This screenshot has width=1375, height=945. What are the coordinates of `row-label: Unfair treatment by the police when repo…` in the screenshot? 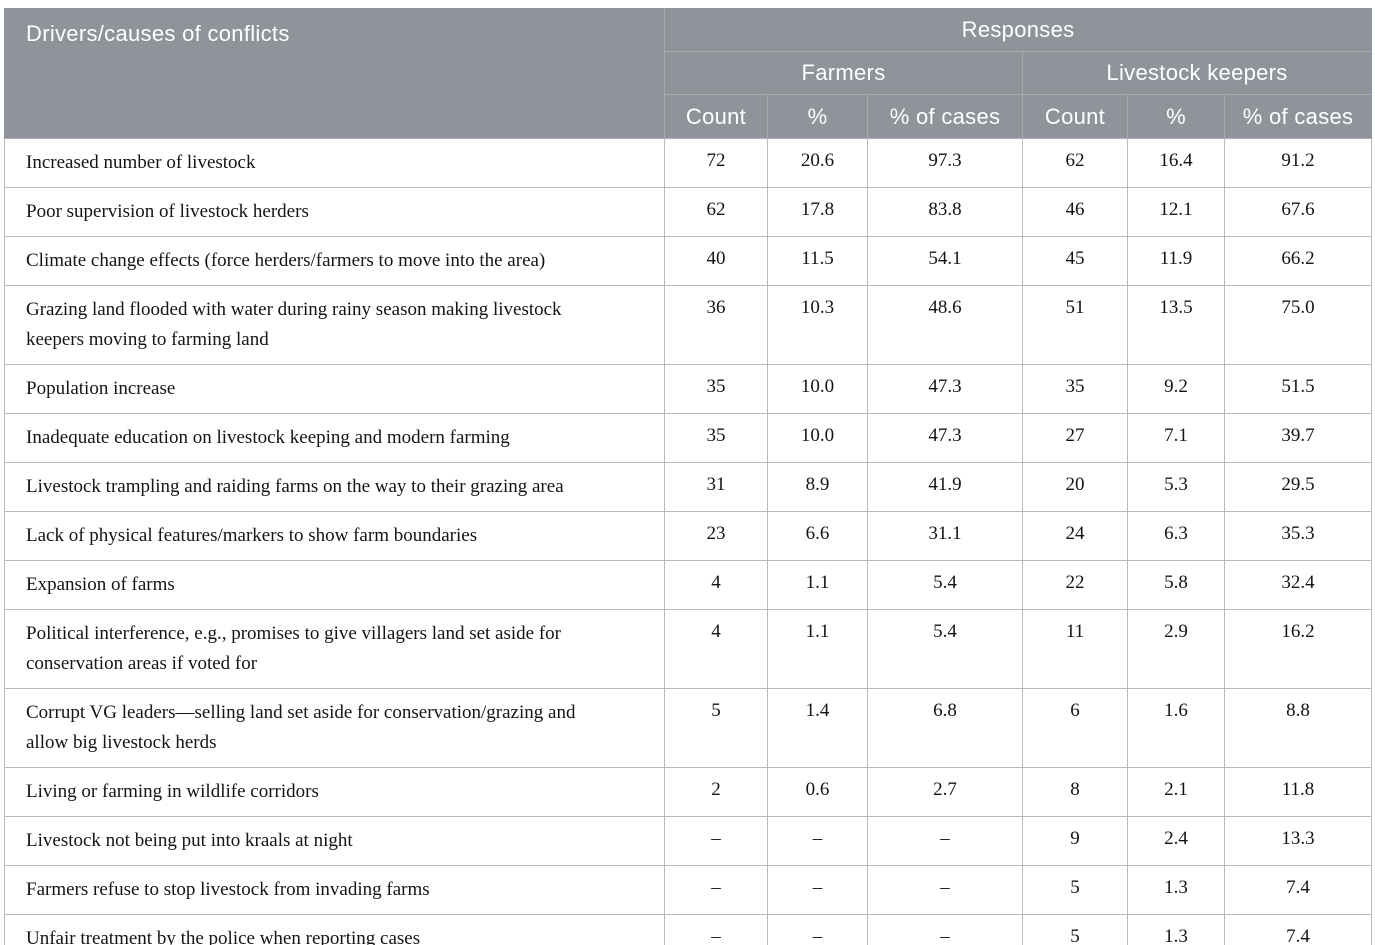 It's located at (334, 929).